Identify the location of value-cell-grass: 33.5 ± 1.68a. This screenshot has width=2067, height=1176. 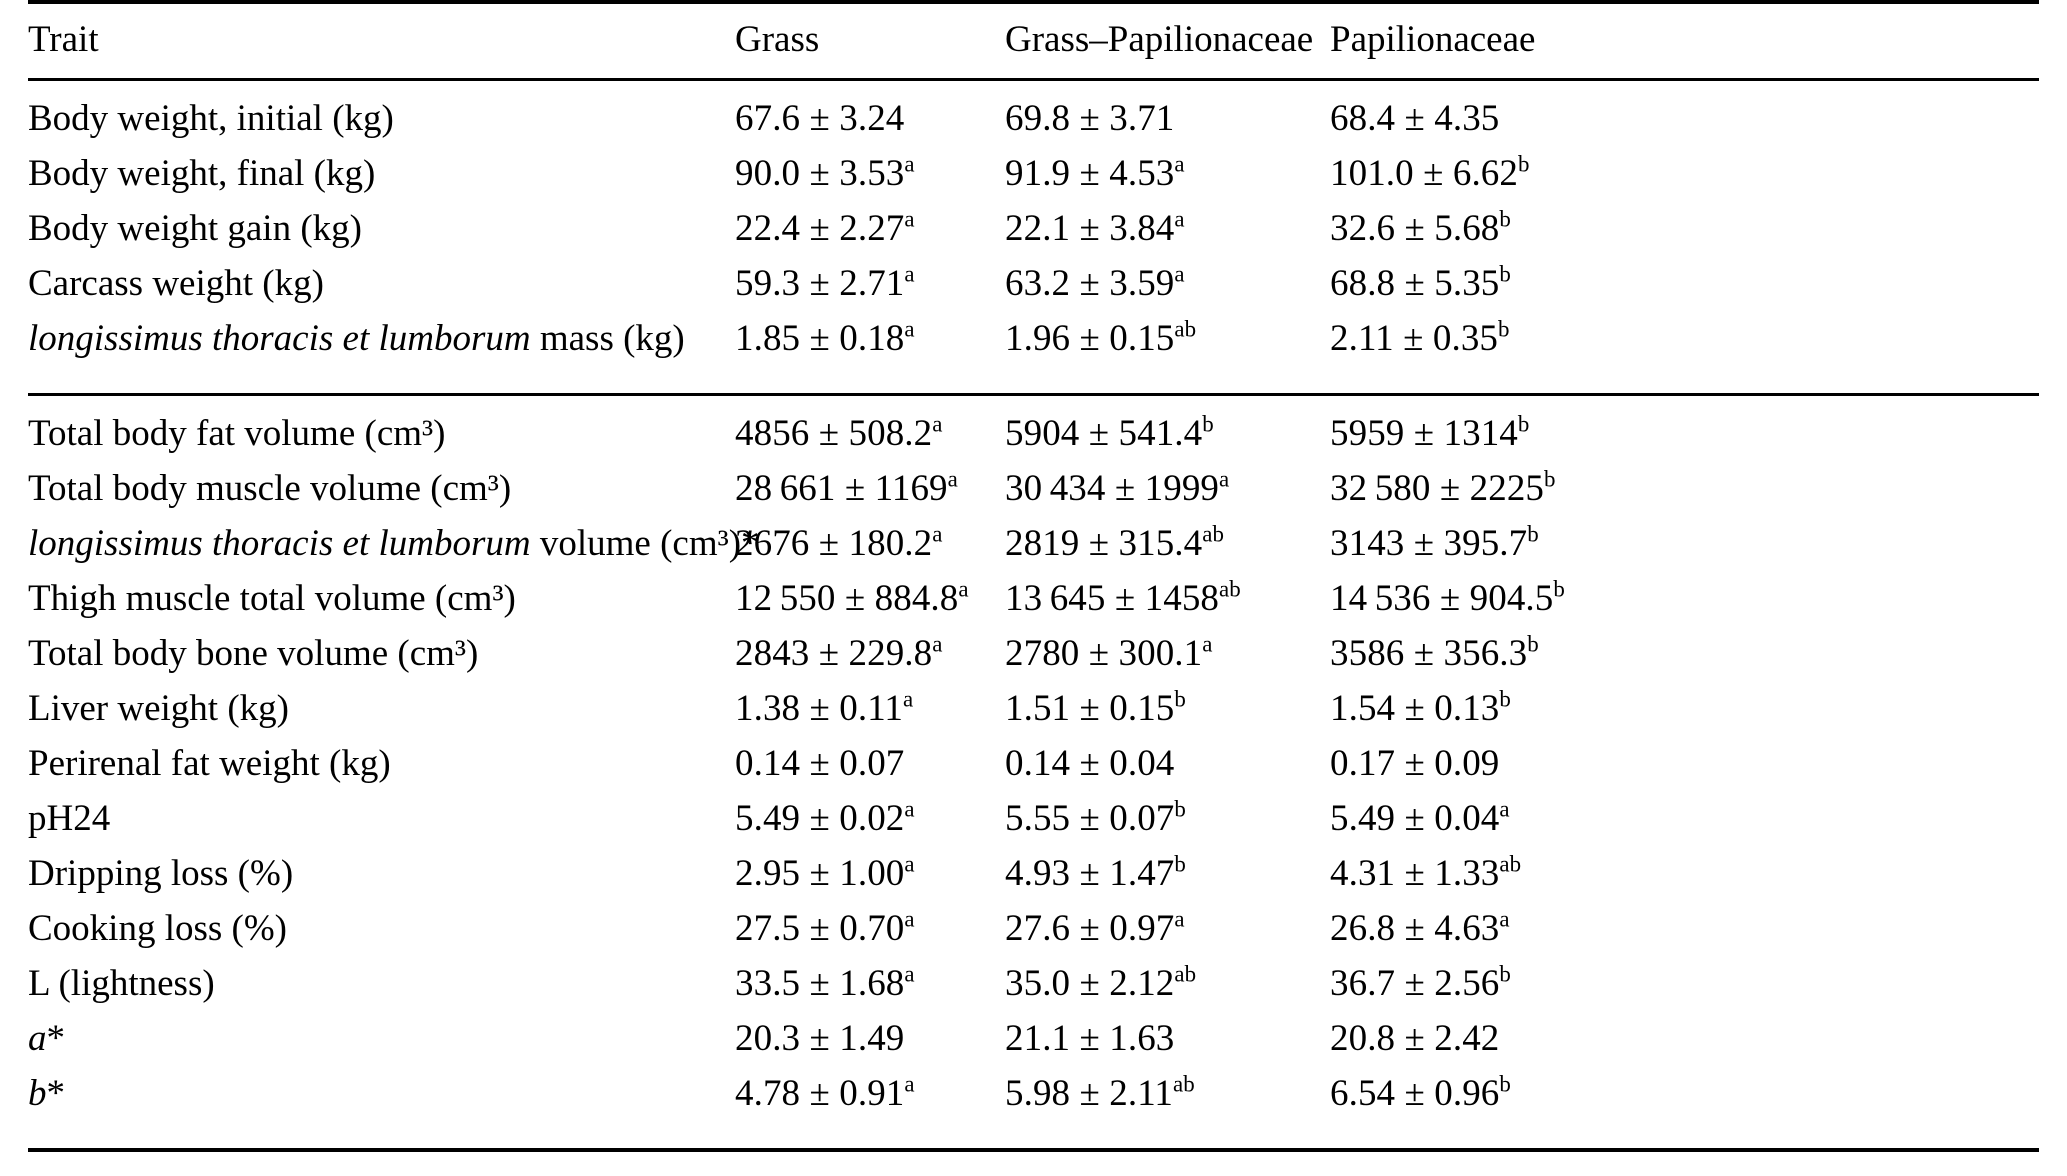
(870, 990).